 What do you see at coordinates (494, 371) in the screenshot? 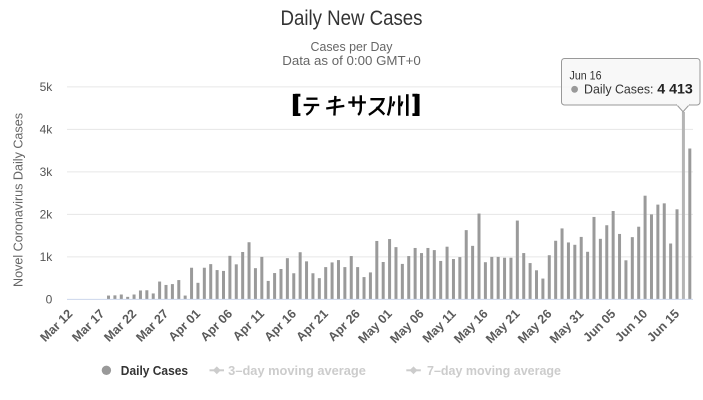
I see `svg-text: 7–day moving average` at bounding box center [494, 371].